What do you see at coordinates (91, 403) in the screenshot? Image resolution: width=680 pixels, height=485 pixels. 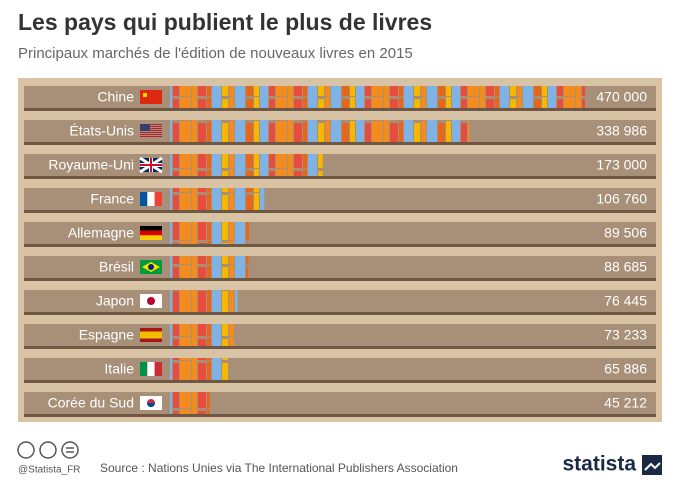 I see `category-label: Corée du Sud` at bounding box center [91, 403].